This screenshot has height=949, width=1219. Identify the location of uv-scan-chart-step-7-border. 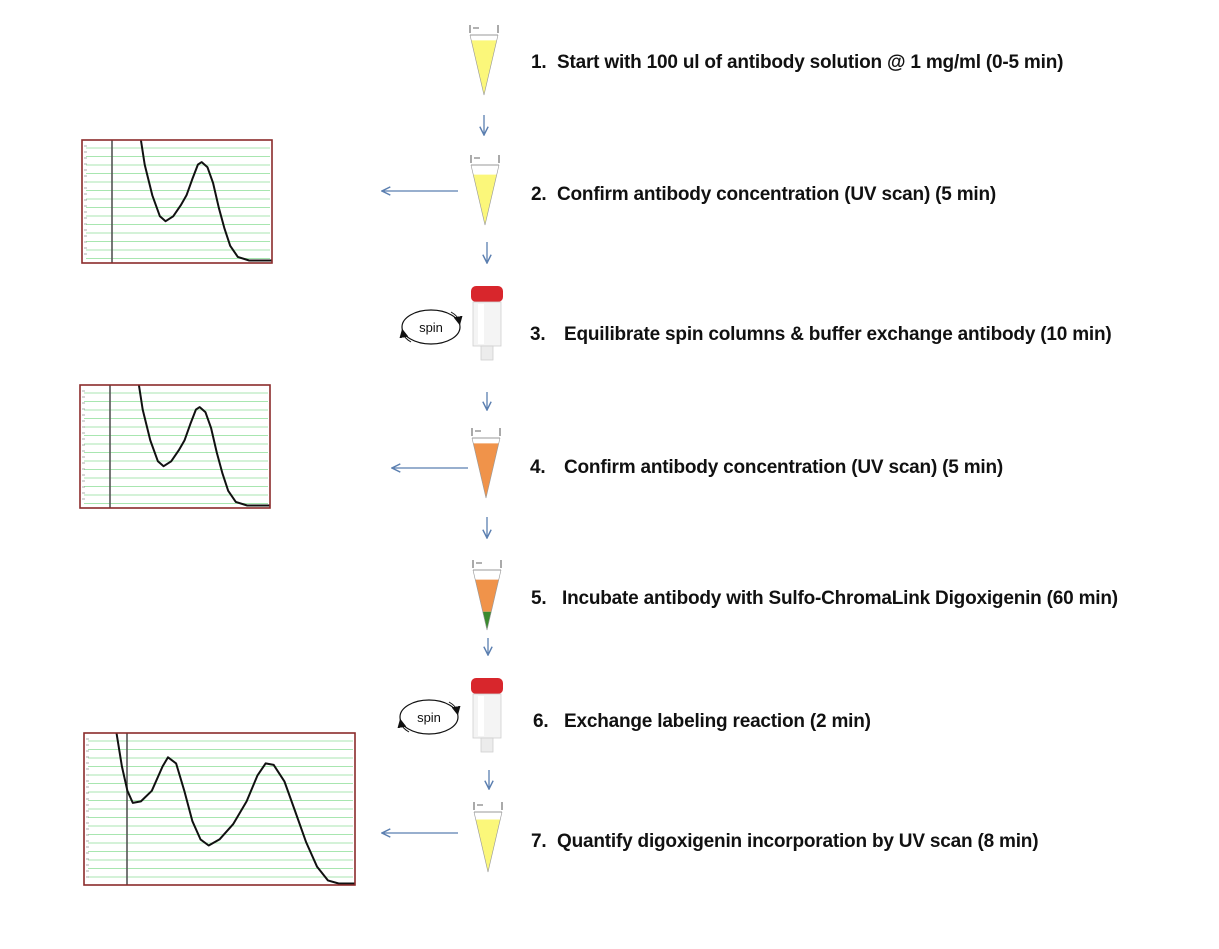
(219, 809).